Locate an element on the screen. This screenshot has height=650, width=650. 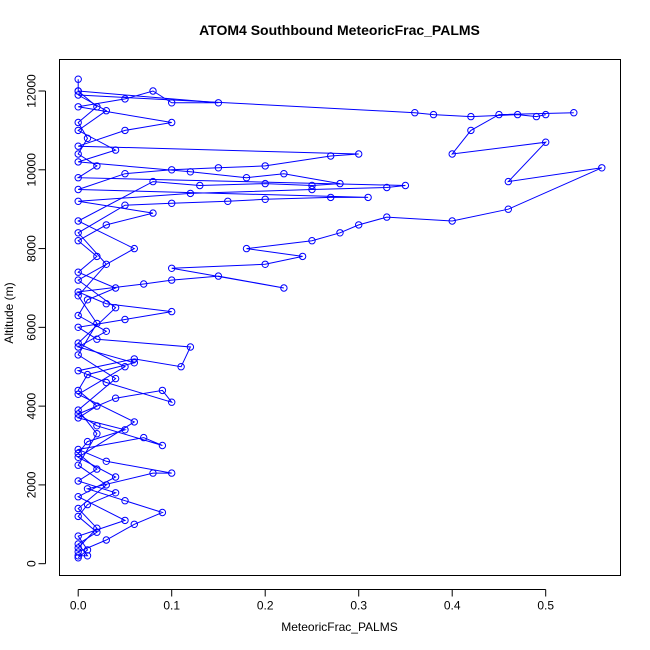
x-tick-label: 0.5 is located at coordinates (545, 606).